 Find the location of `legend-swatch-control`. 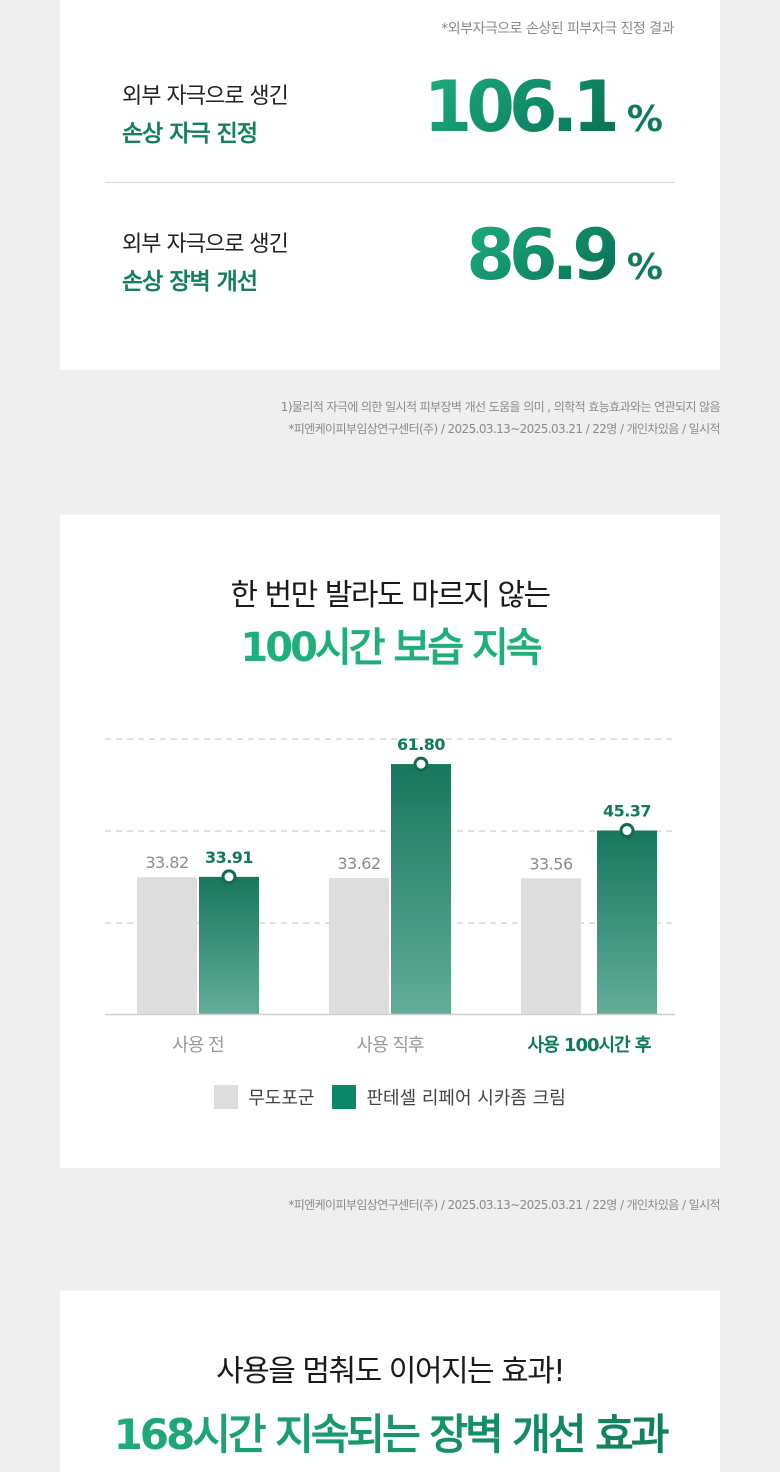

legend-swatch-control is located at coordinates (226, 1097).